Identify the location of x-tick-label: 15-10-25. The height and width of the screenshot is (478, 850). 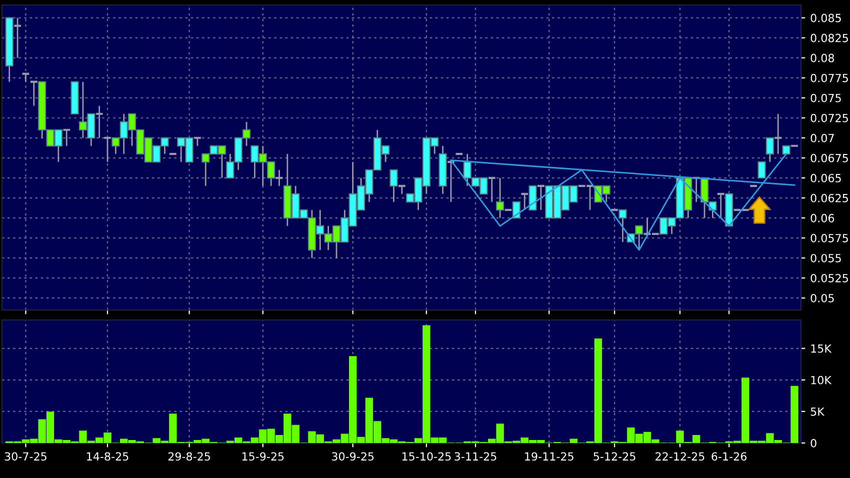
(426, 456).